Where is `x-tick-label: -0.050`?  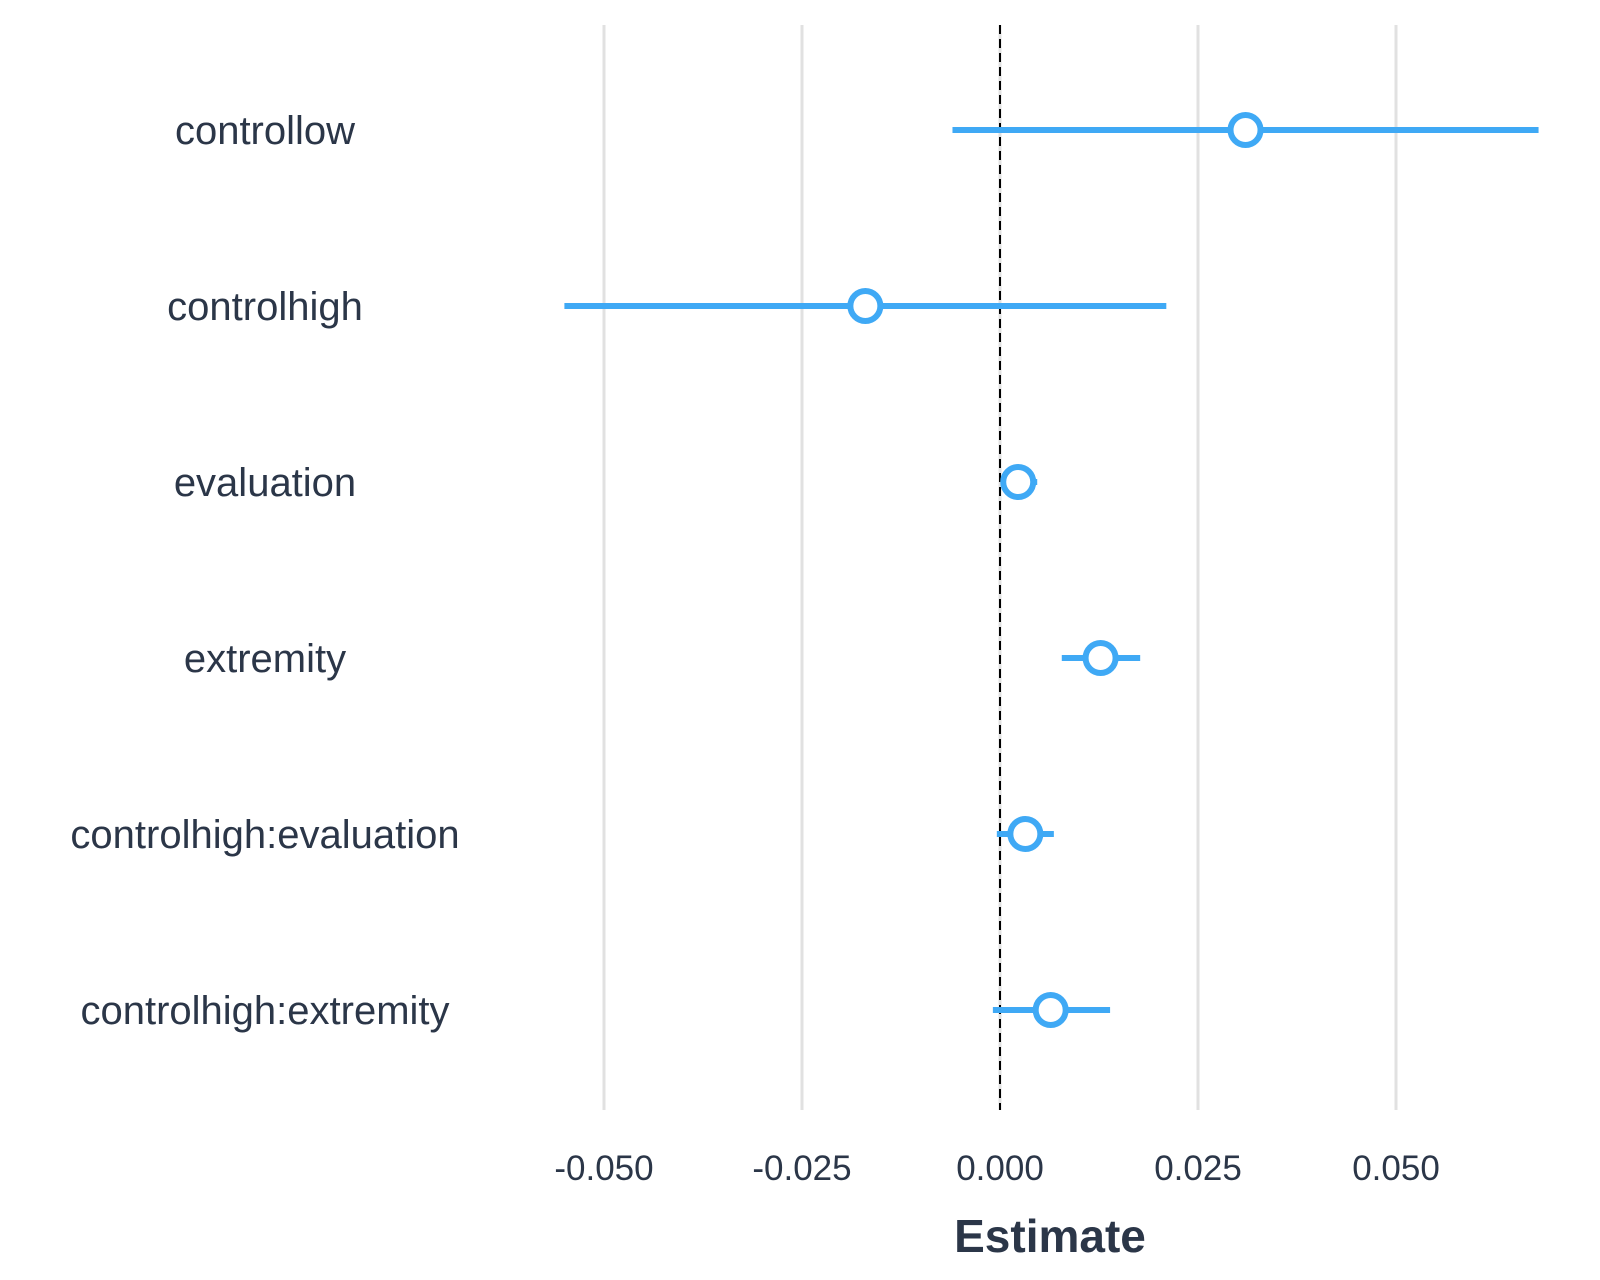
x-tick-label: -0.050 is located at coordinates (603, 1168).